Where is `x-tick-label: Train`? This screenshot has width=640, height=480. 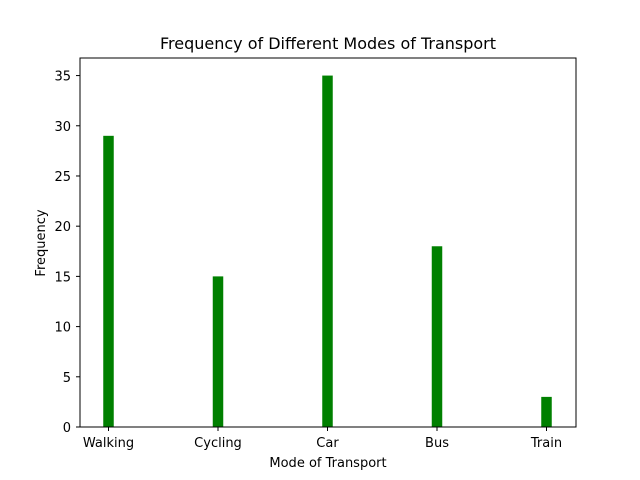 x-tick-label: Train is located at coordinates (546, 443).